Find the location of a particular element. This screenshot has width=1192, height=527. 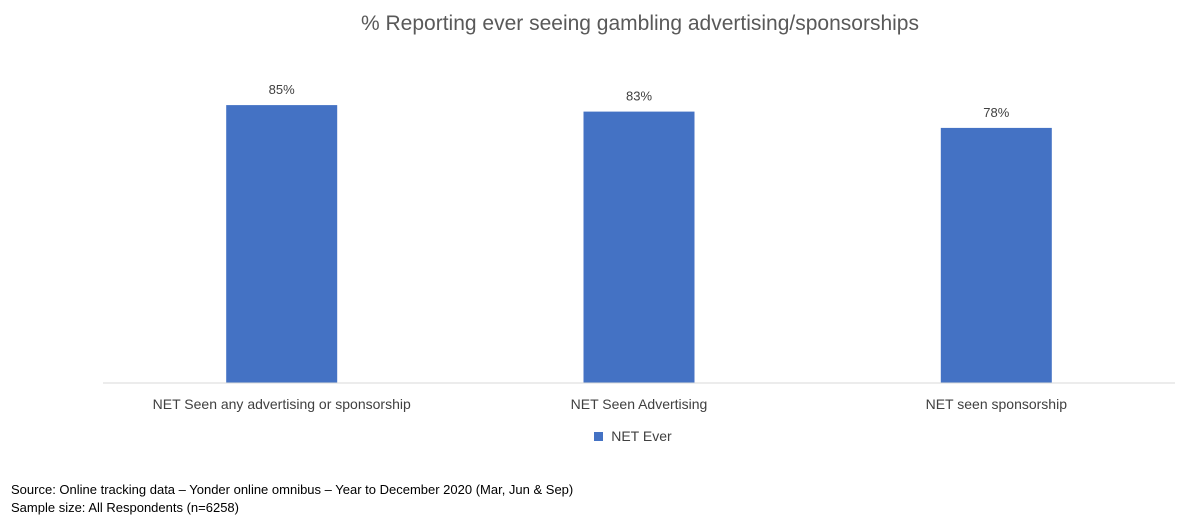

data-label-2: 83% is located at coordinates (639, 96).